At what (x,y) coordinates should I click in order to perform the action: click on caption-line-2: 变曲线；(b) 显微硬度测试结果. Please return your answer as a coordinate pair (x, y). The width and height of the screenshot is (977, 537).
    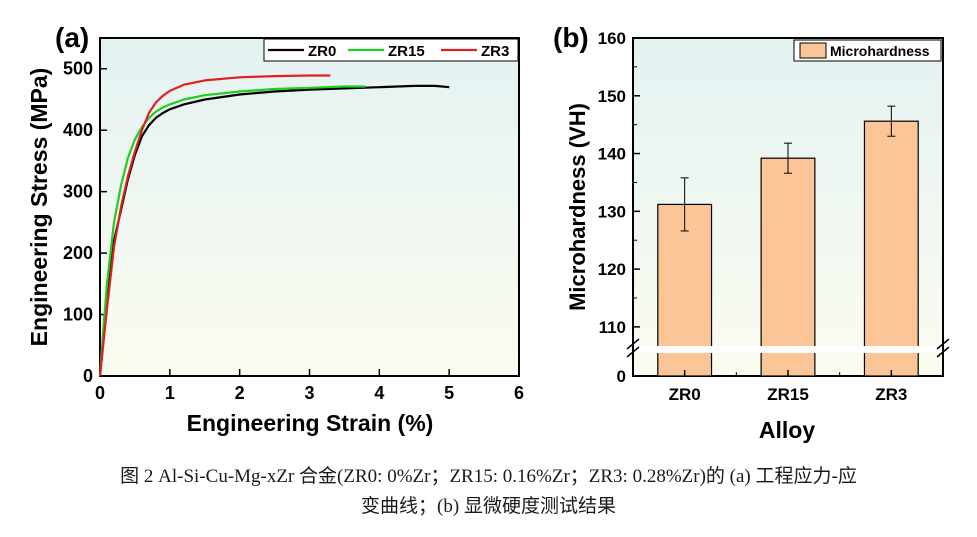
    Looking at the image, I should click on (488, 506).